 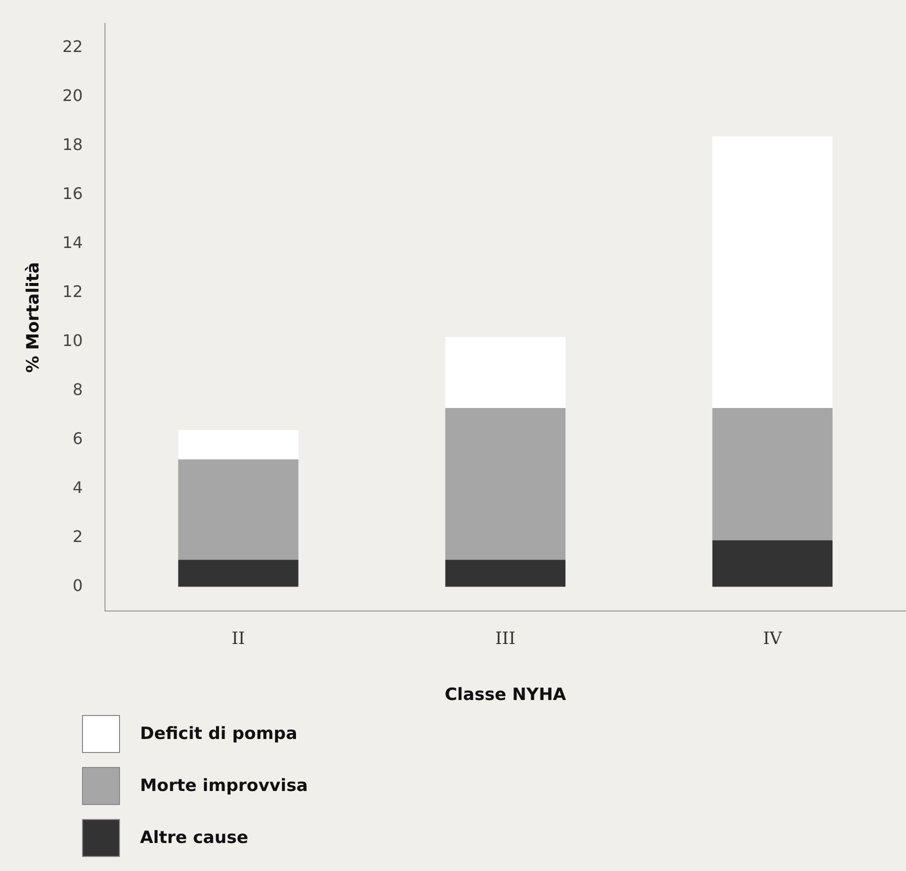 I want to click on y-tick-label: 4, so click(x=77, y=487).